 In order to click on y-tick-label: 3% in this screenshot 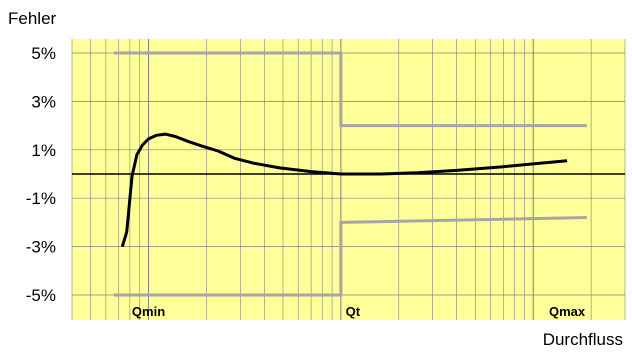, I will do `click(43, 101)`.